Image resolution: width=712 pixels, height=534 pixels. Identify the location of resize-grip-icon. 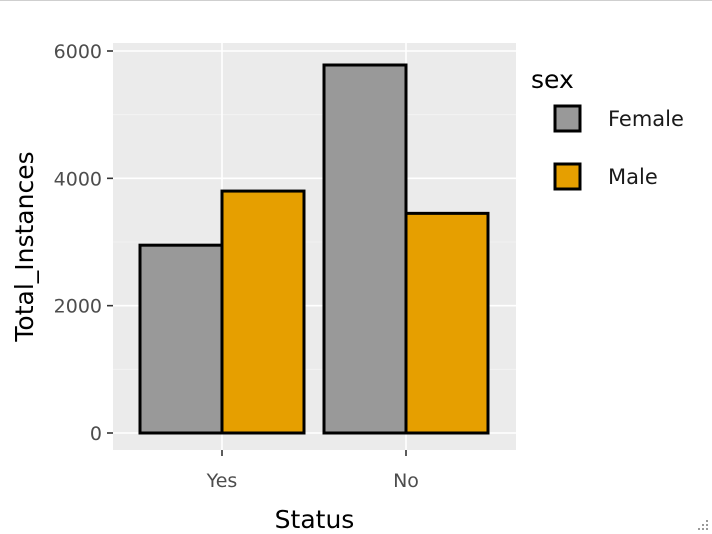
(702, 524).